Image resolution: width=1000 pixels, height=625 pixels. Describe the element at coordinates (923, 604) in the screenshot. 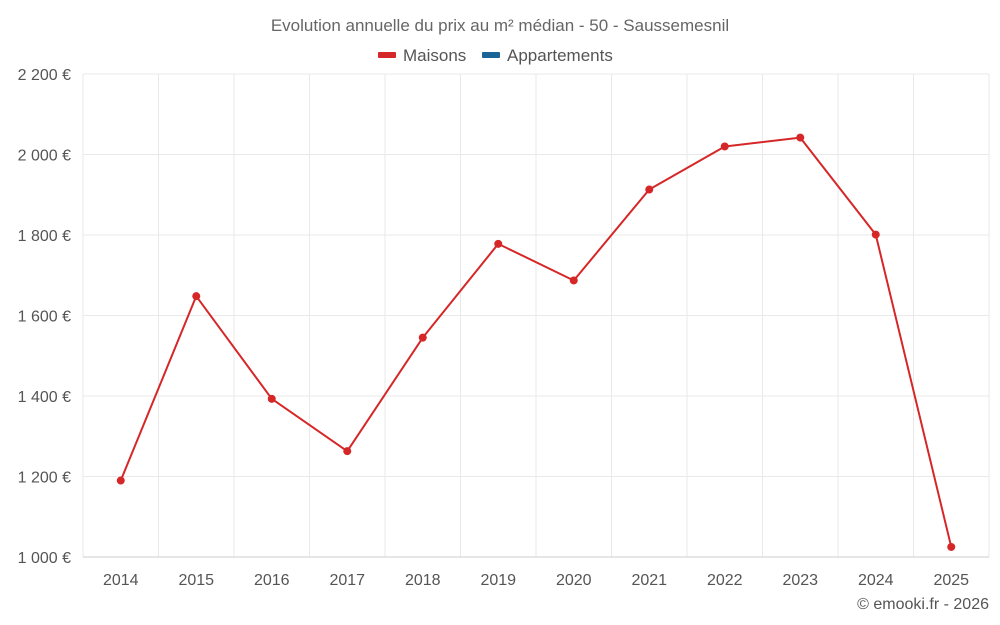

I see `credit-text: © emooki.fr - 2026` at that location.